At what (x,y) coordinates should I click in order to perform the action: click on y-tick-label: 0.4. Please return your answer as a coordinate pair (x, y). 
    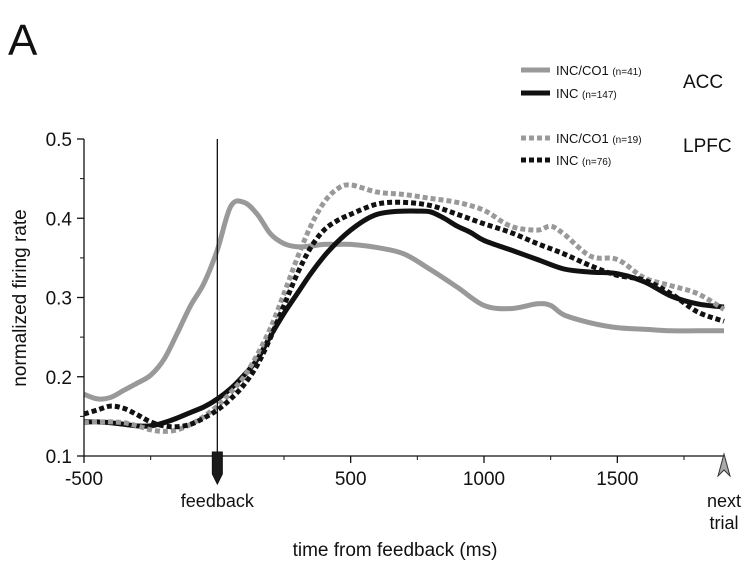
    Looking at the image, I should click on (59, 219).